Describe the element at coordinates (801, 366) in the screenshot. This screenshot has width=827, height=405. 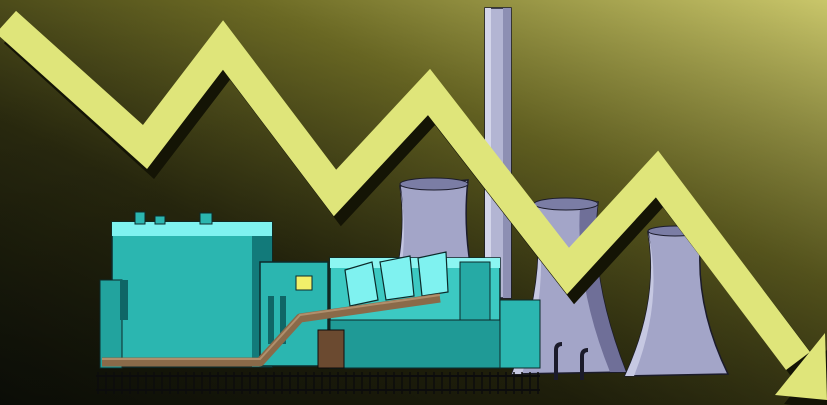
I see `trend-arrowhead` at that location.